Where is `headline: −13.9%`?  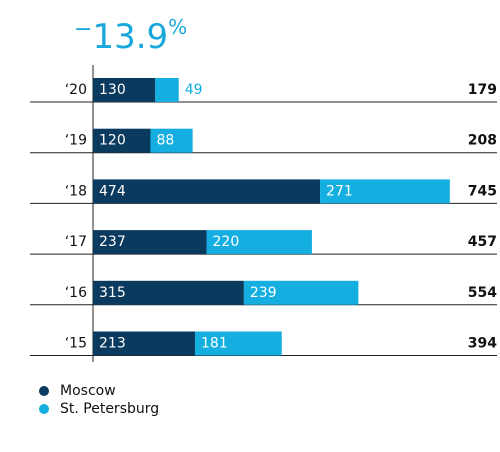
headline: −13.9% is located at coordinates (130, 36).